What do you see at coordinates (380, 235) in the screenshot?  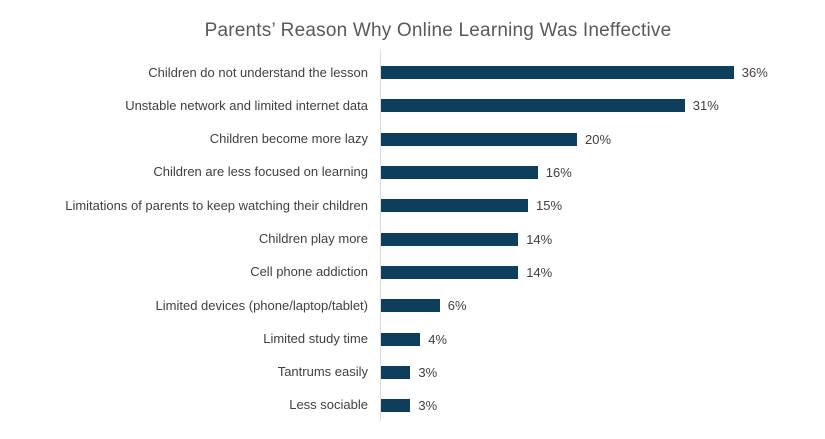 I see `category-axis-line` at bounding box center [380, 235].